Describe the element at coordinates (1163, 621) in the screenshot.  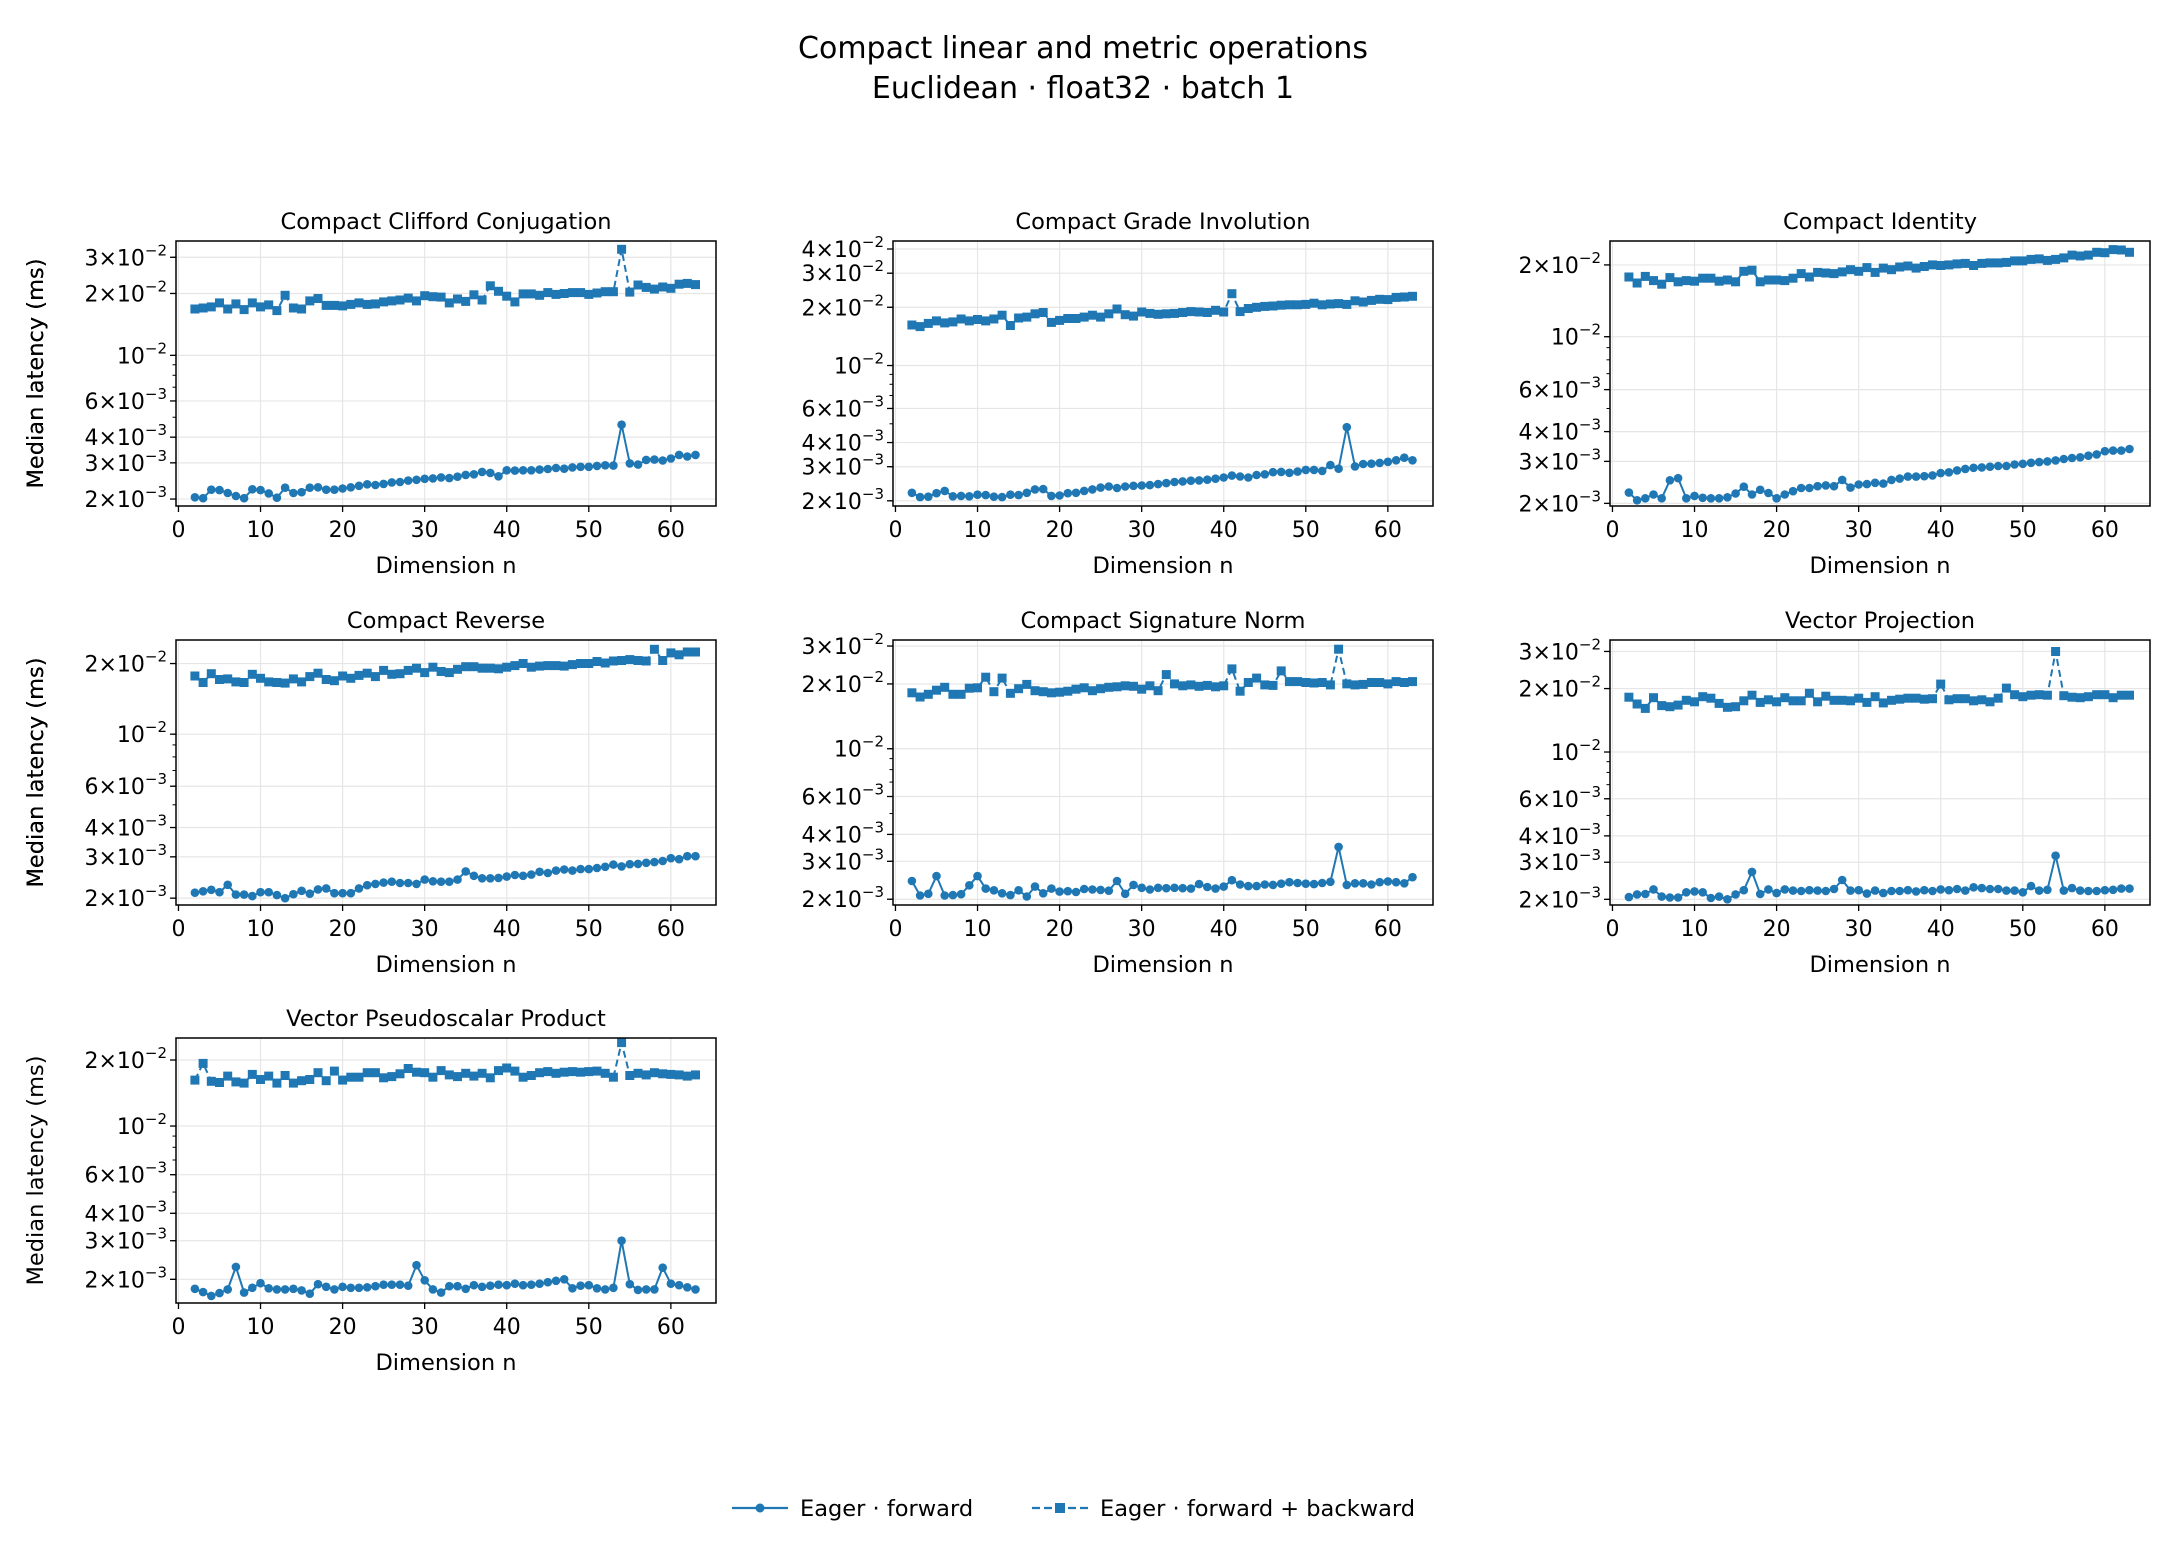
I see `subplot-title: Compact Signature Norm` at that location.